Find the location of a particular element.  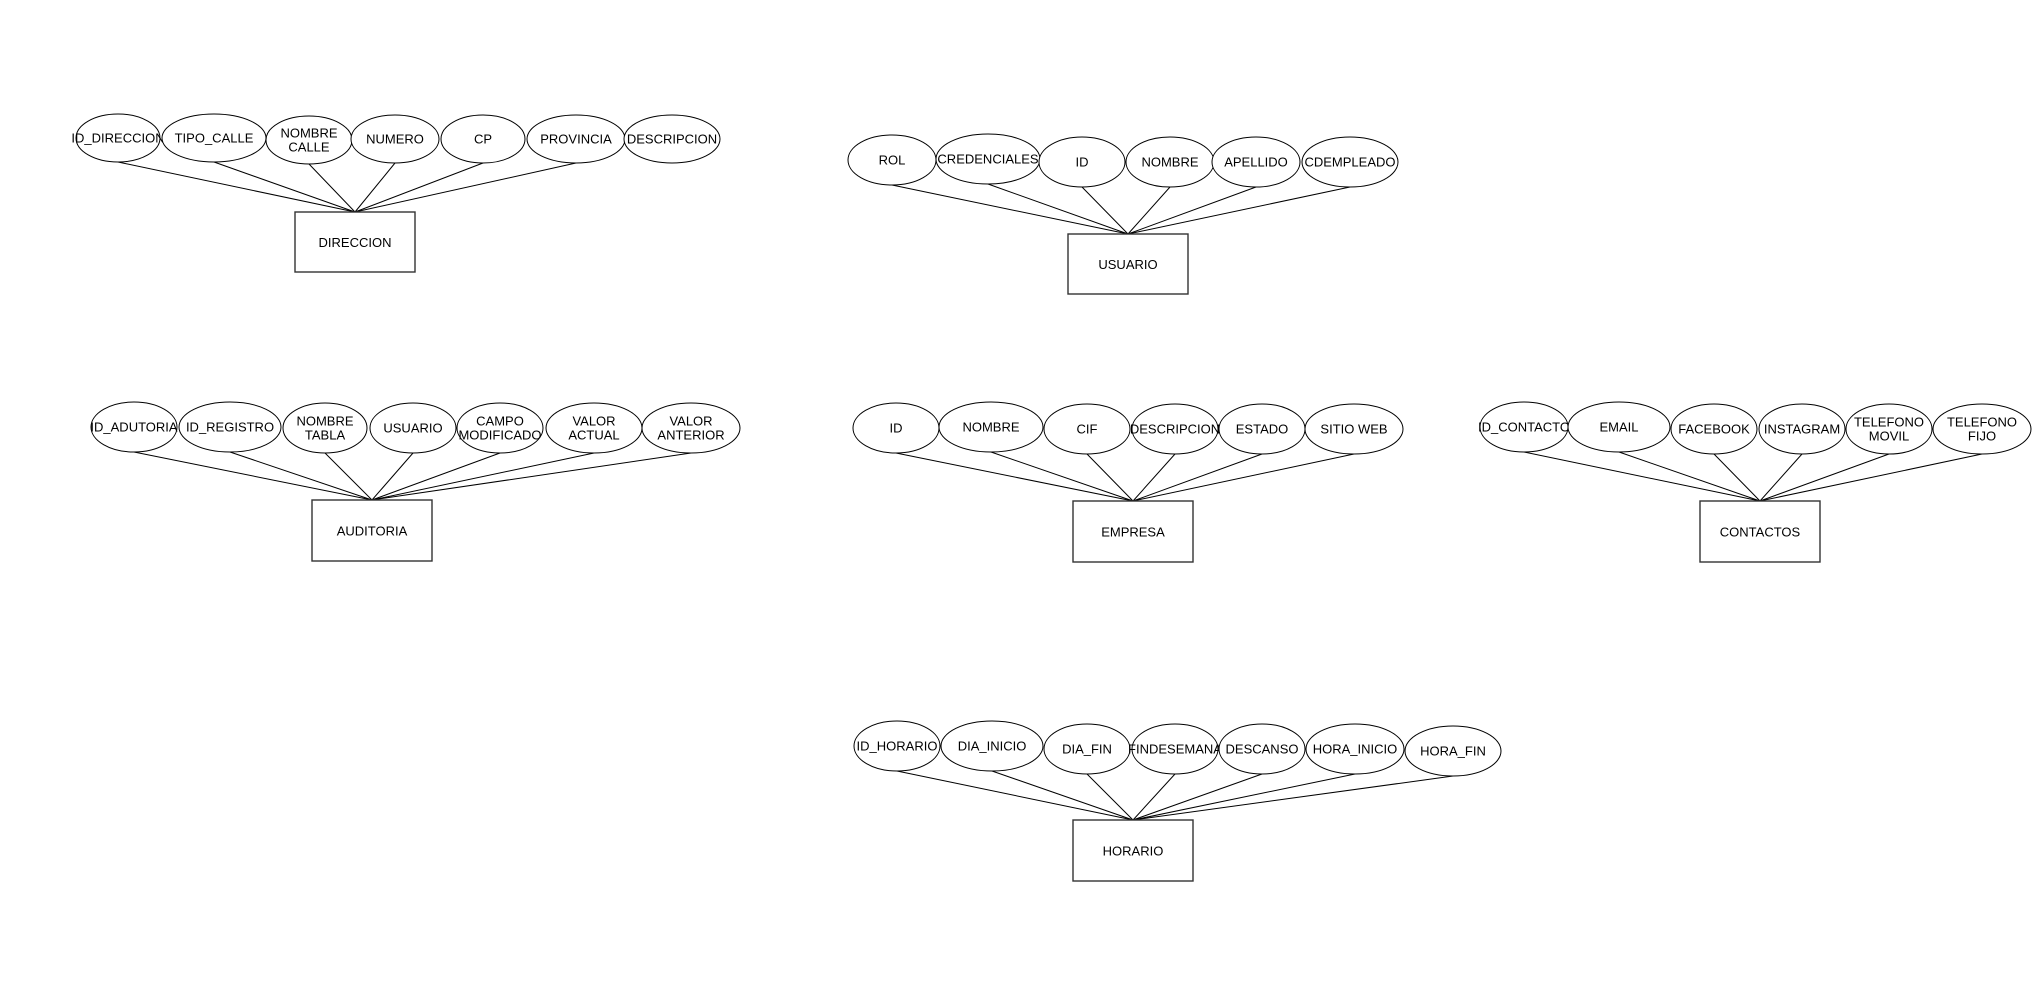

attribute-label-horario-dia-fin: DIA_FIN is located at coordinates (1087, 749).